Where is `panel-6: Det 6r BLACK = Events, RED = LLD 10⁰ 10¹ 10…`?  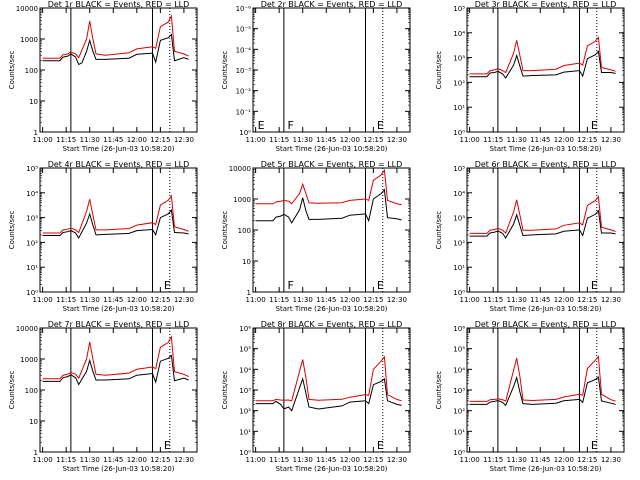
panel-6: Det 6r BLACK = Events, RED = LLD 10⁰ 10¹ 10… is located at coordinates (530, 236).